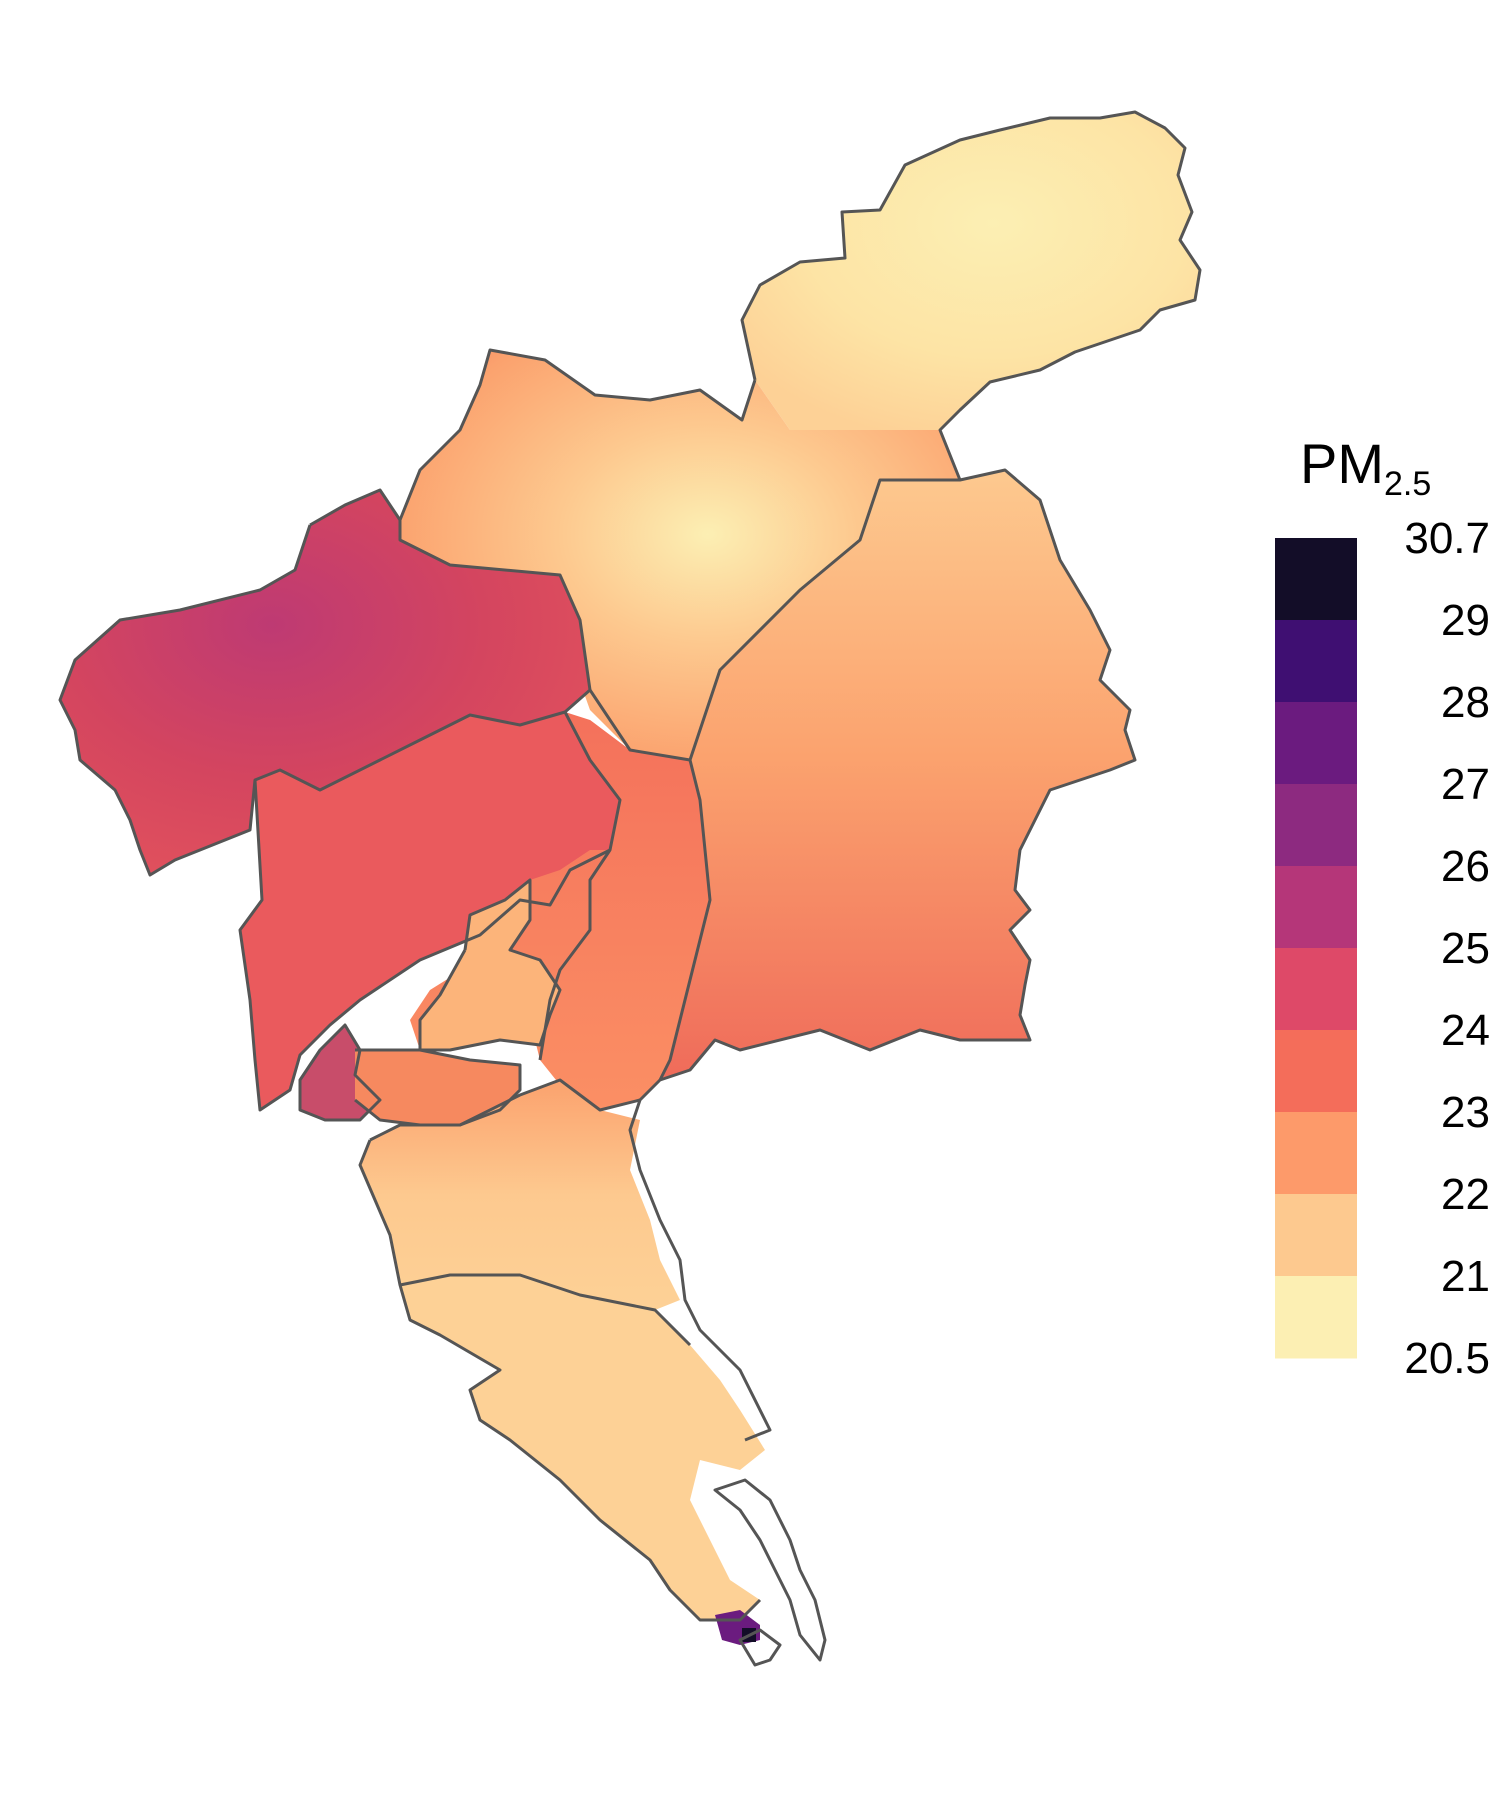 This screenshot has height=1800, width=1500. What do you see at coordinates (1465, 1276) in the screenshot?
I see `legend-tick-label: 21` at bounding box center [1465, 1276].